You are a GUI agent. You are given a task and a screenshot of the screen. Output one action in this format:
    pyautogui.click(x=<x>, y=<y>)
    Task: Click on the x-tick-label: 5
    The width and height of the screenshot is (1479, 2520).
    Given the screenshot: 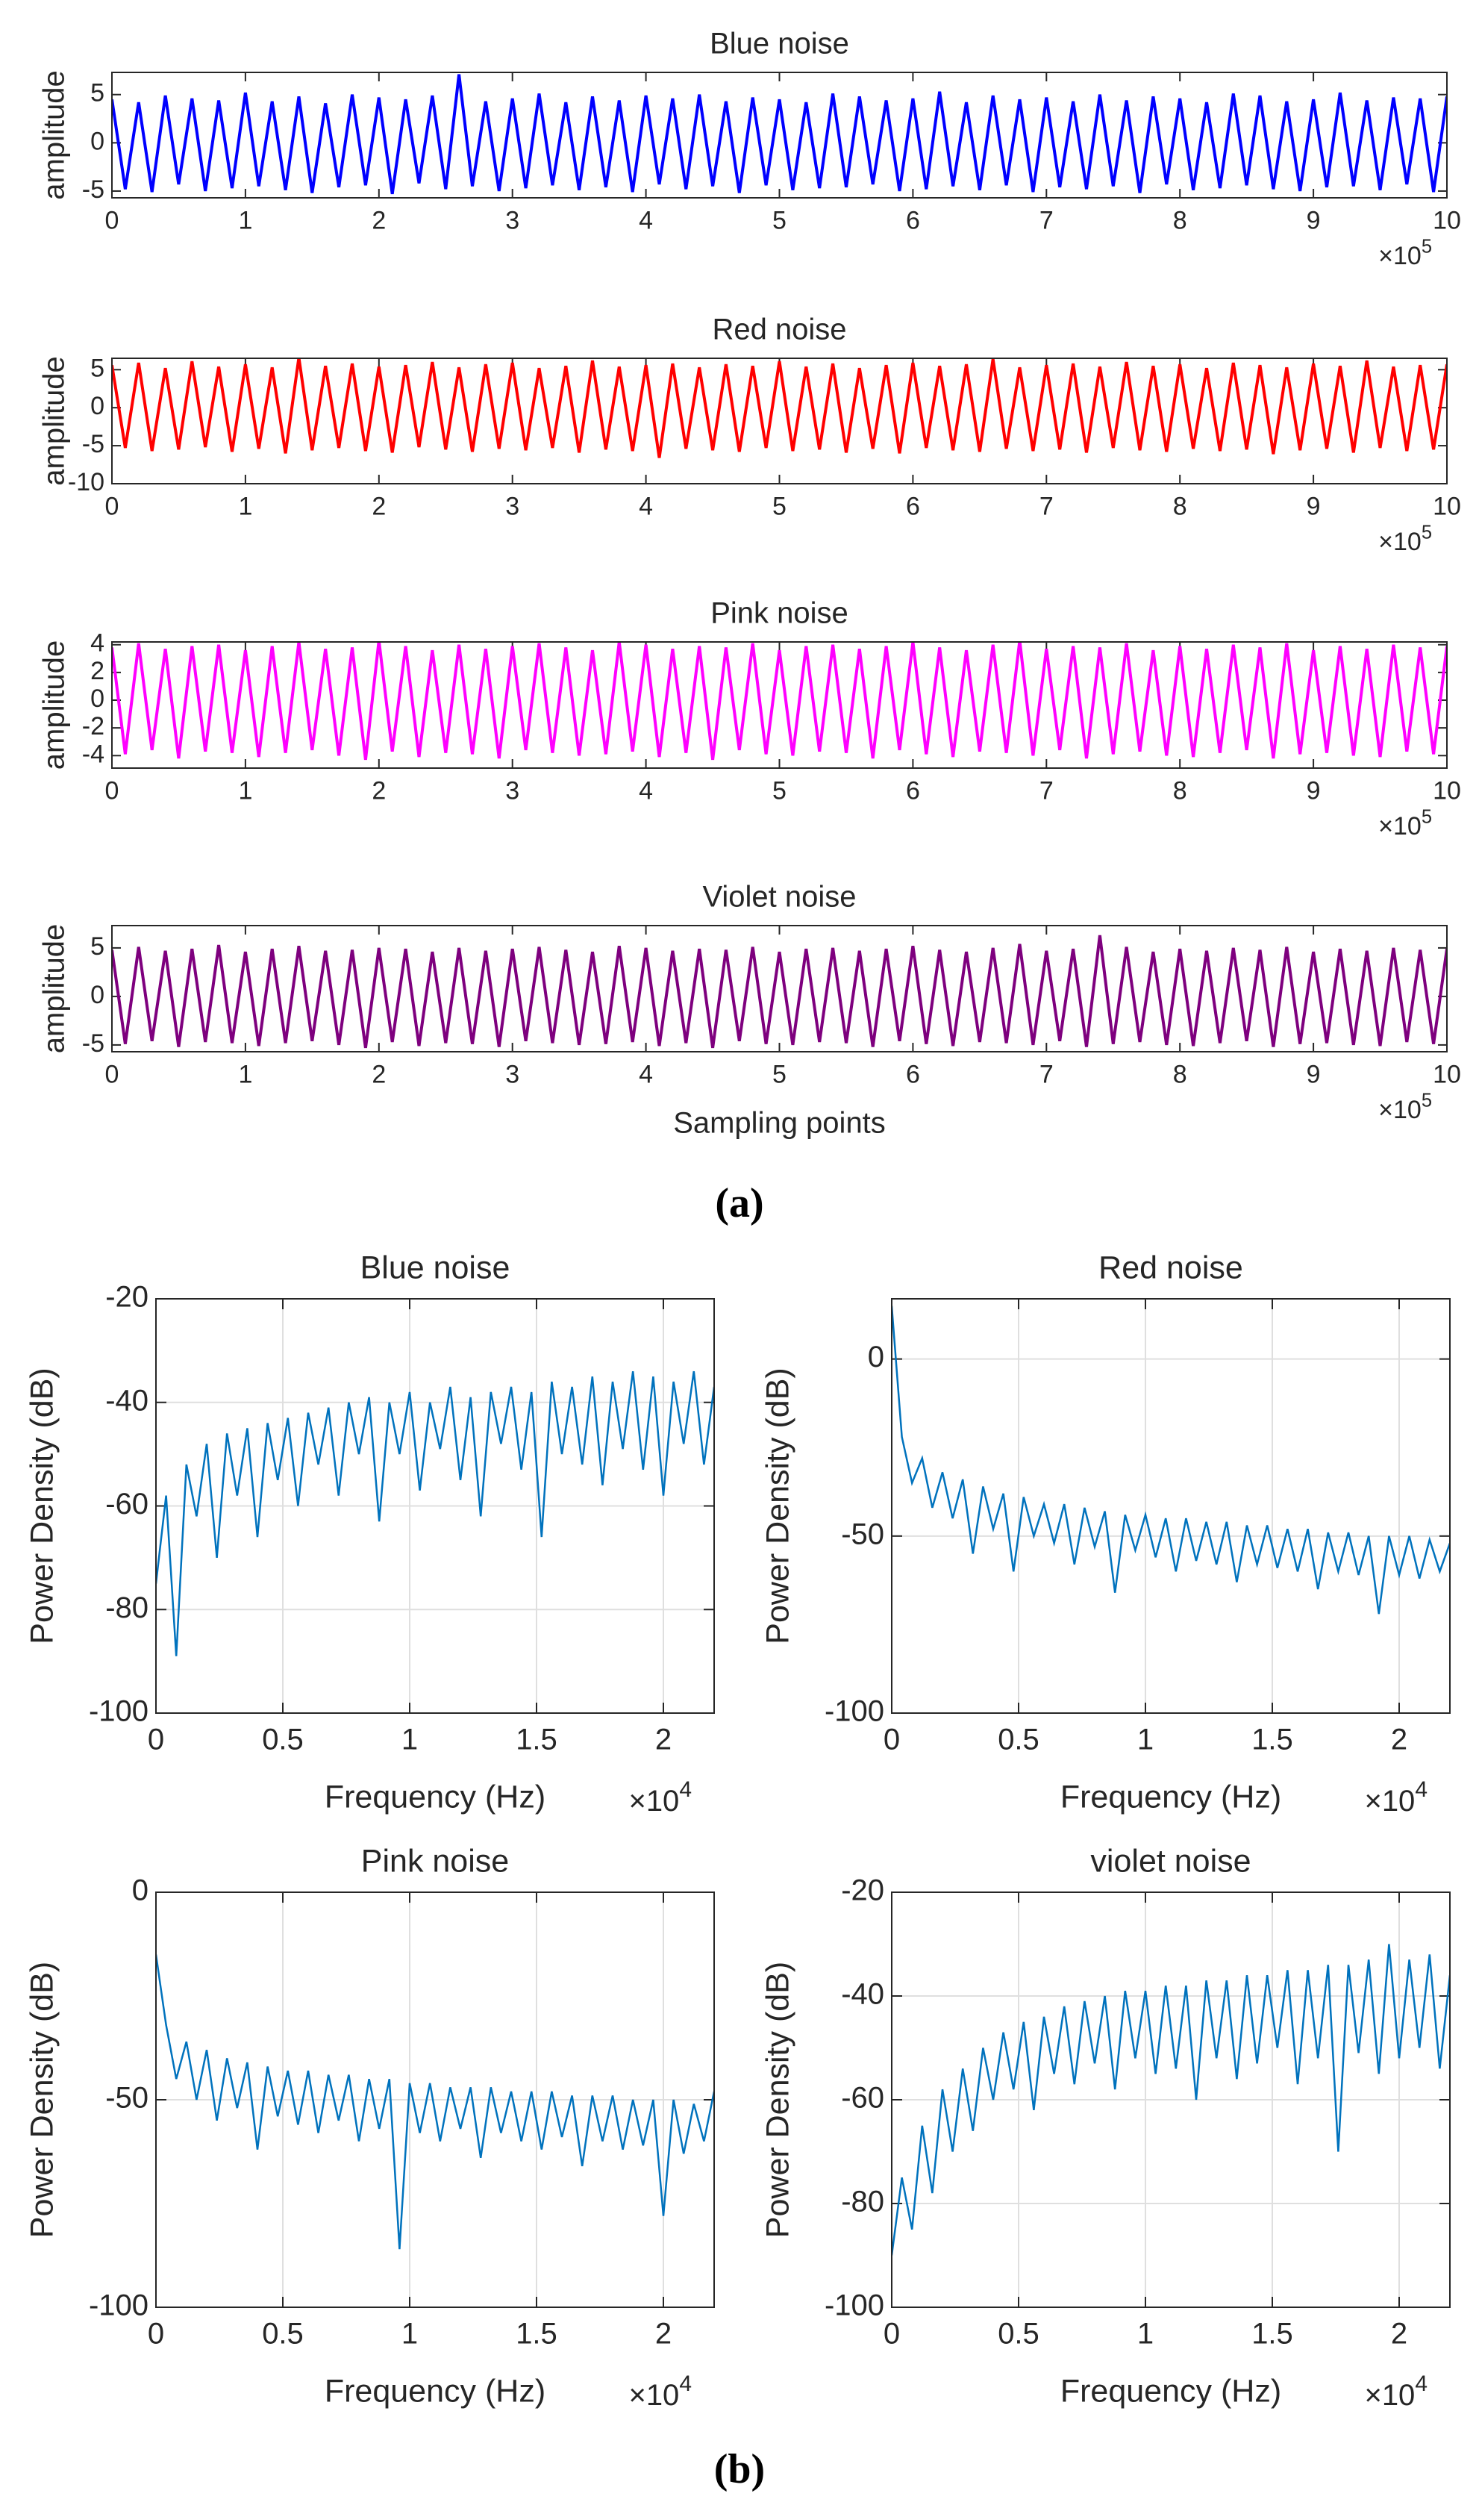 What is the action you would take?
    pyautogui.click(x=780, y=506)
    